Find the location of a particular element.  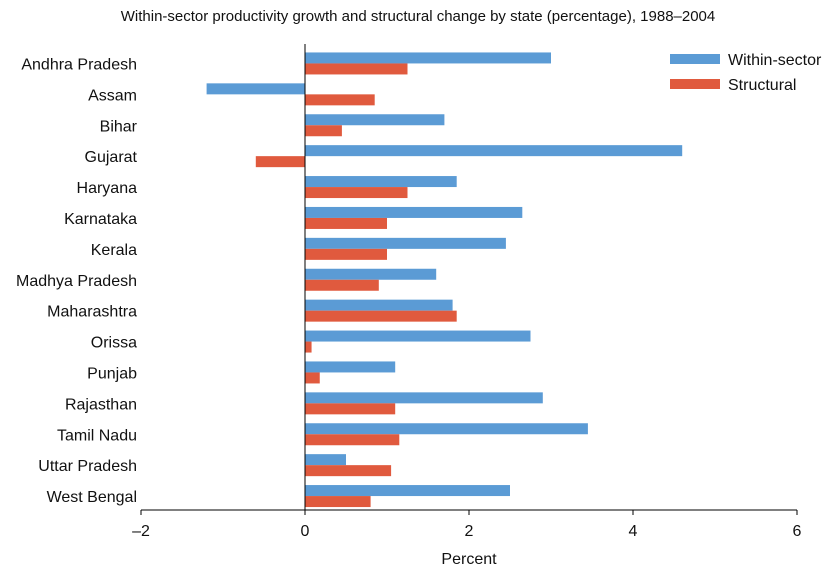

bar-within-sector-haryana is located at coordinates (381, 182).